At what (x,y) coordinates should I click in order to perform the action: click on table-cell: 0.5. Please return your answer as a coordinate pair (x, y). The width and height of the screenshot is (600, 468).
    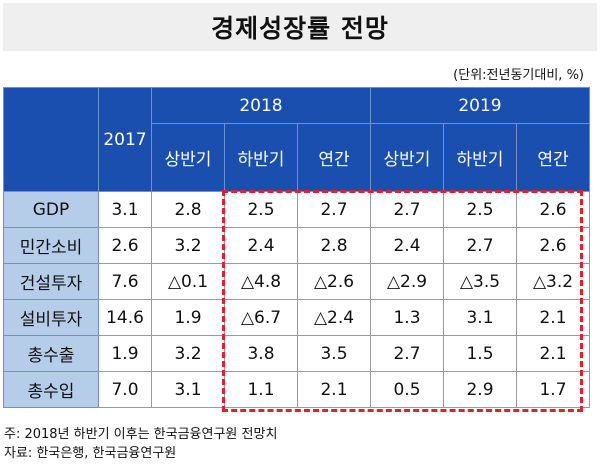
    Looking at the image, I should click on (407, 389).